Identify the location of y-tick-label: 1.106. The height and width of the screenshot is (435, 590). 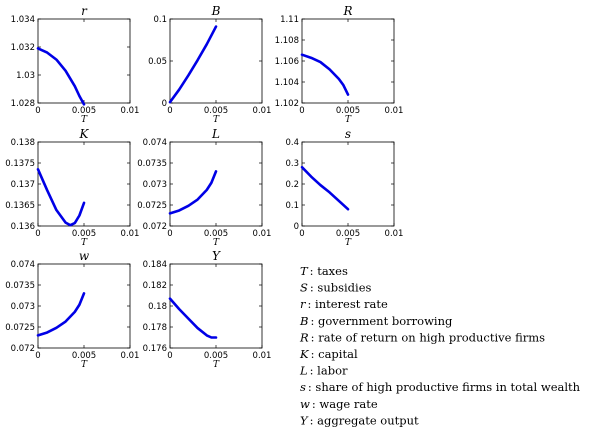
(287, 62).